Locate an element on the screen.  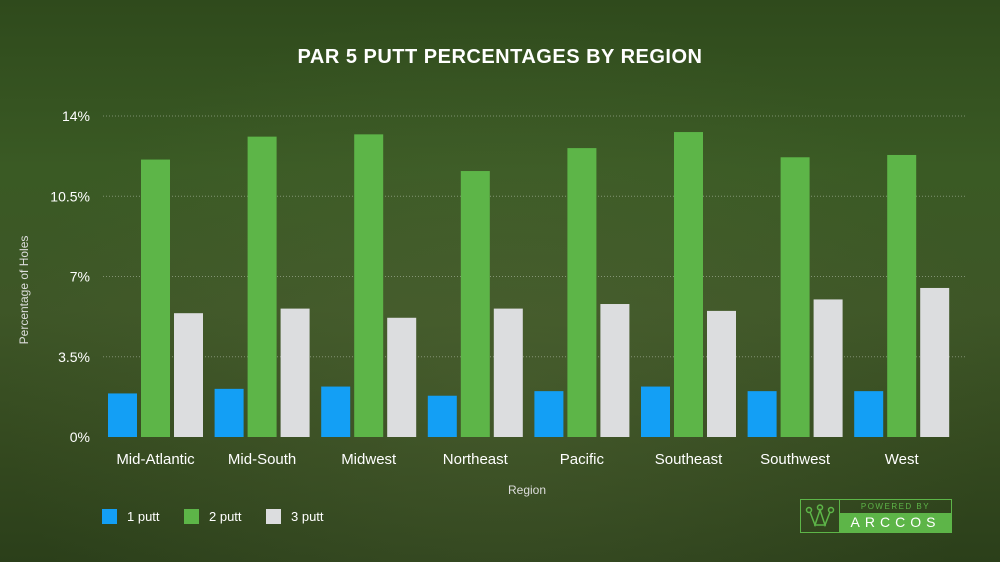
y-tick-label: 14% is located at coordinates (76, 116).